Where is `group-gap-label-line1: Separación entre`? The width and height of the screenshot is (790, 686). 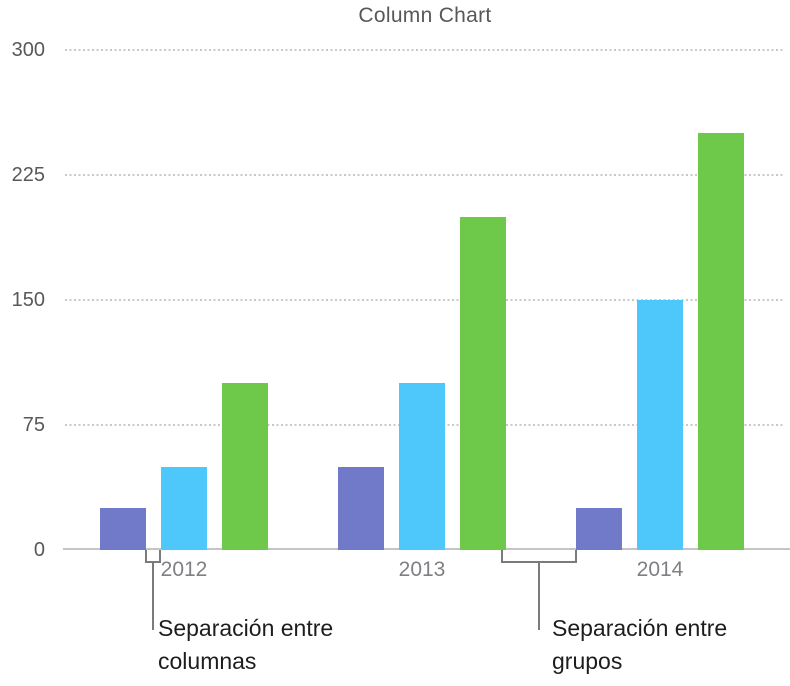
group-gap-label-line1: Separación entre is located at coordinates (640, 628).